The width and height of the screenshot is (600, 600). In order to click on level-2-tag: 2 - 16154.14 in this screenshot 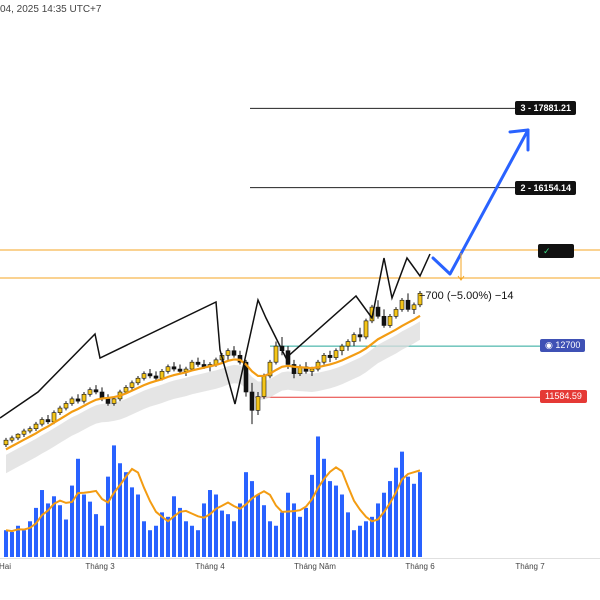, I will do `click(545, 187)`.